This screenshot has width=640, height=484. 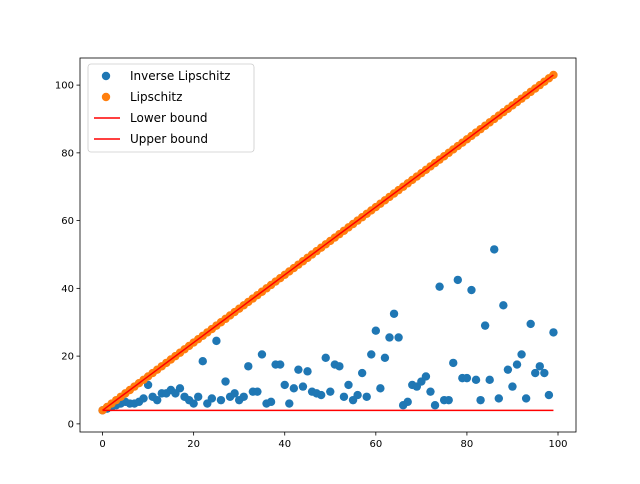 What do you see at coordinates (375, 444) in the screenshot?
I see `x-tick-label: 60` at bounding box center [375, 444].